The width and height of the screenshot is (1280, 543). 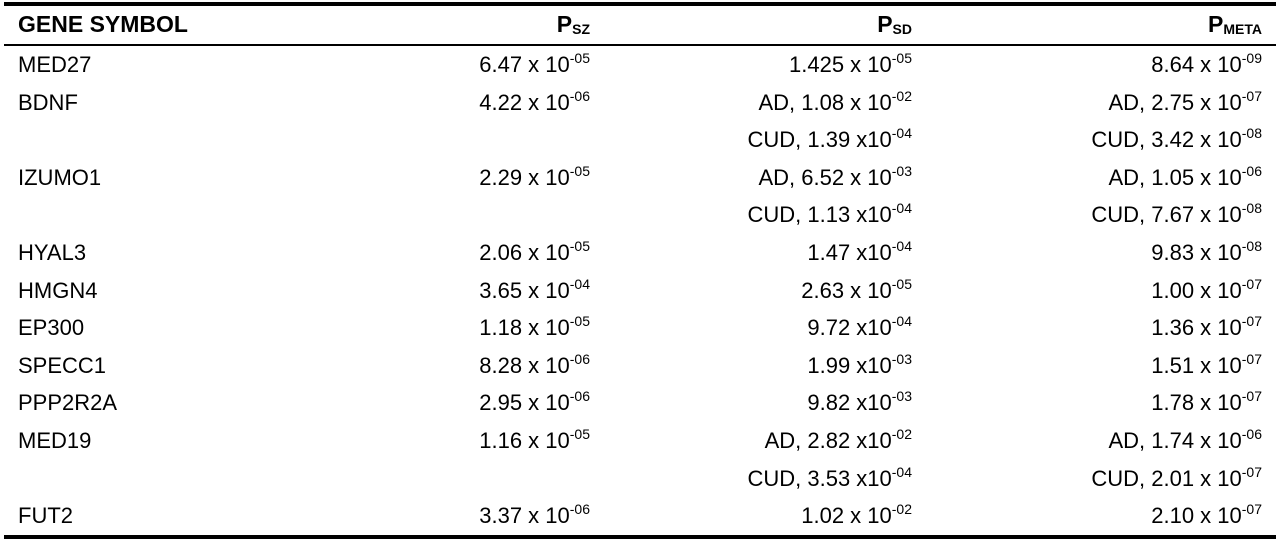 What do you see at coordinates (55, 64) in the screenshot?
I see `gene-symbol: MED27` at bounding box center [55, 64].